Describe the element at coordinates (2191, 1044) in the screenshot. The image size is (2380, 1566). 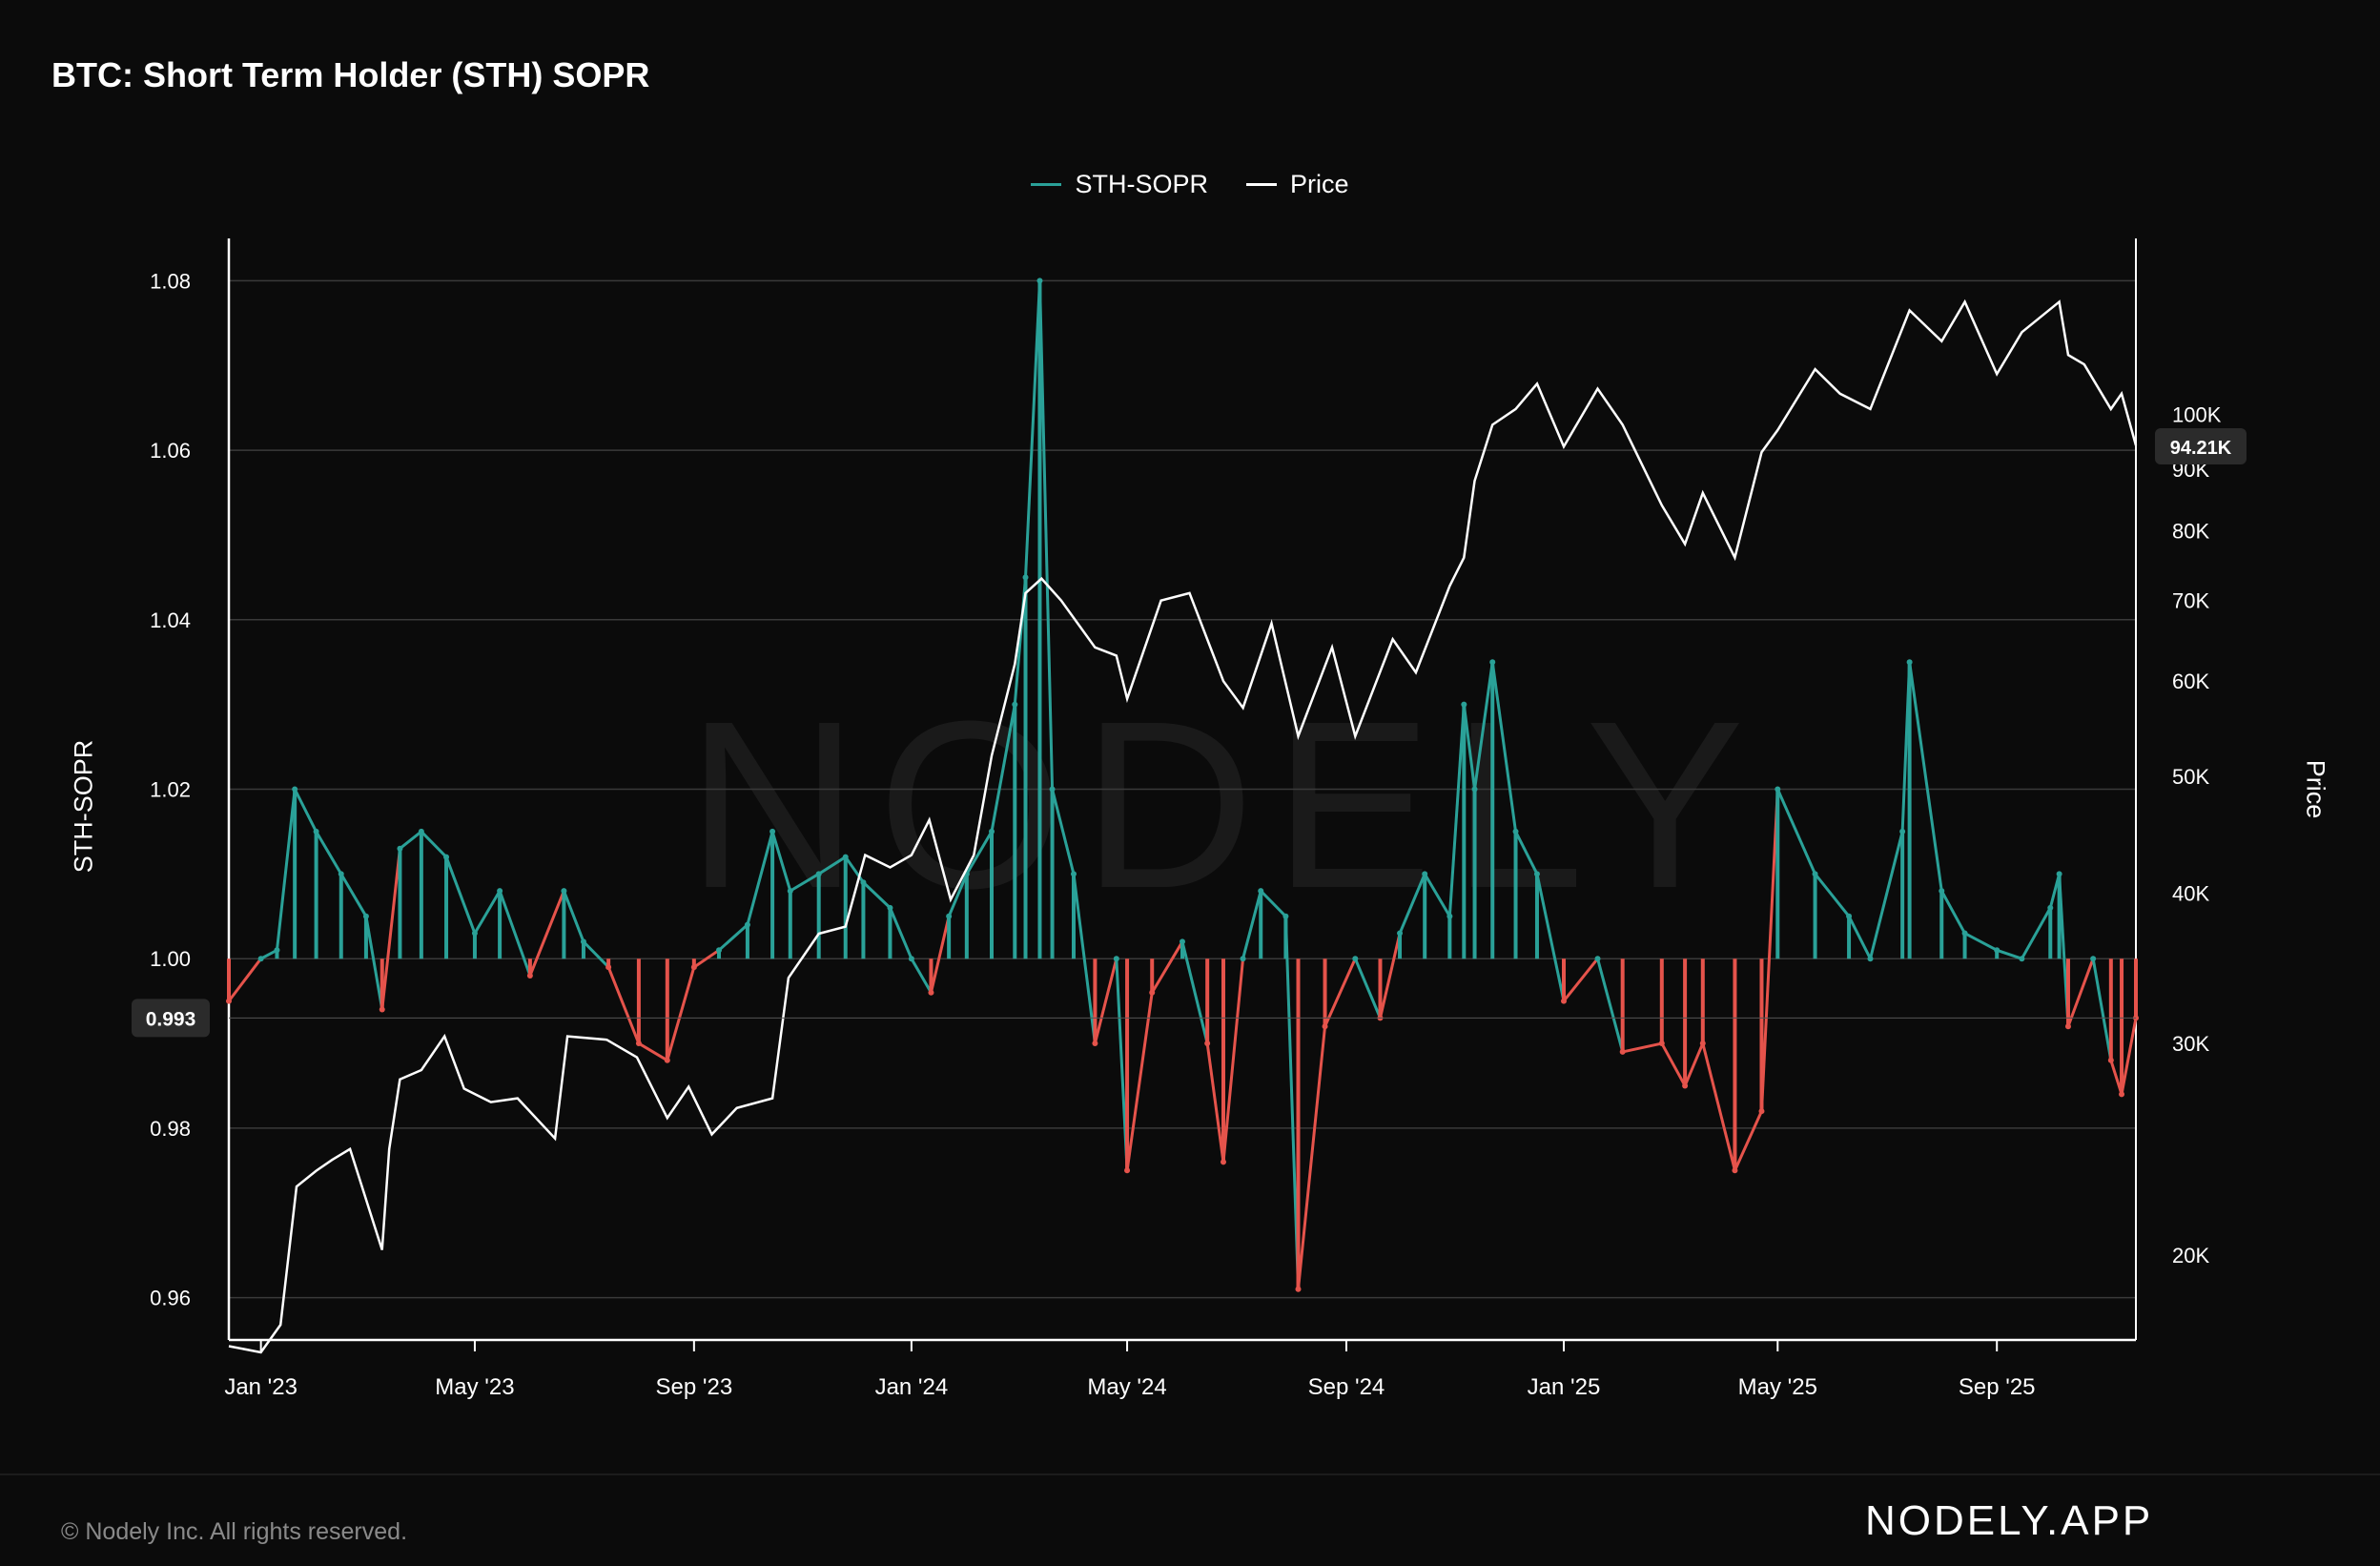
I see `right-tick-label: 30K` at that location.